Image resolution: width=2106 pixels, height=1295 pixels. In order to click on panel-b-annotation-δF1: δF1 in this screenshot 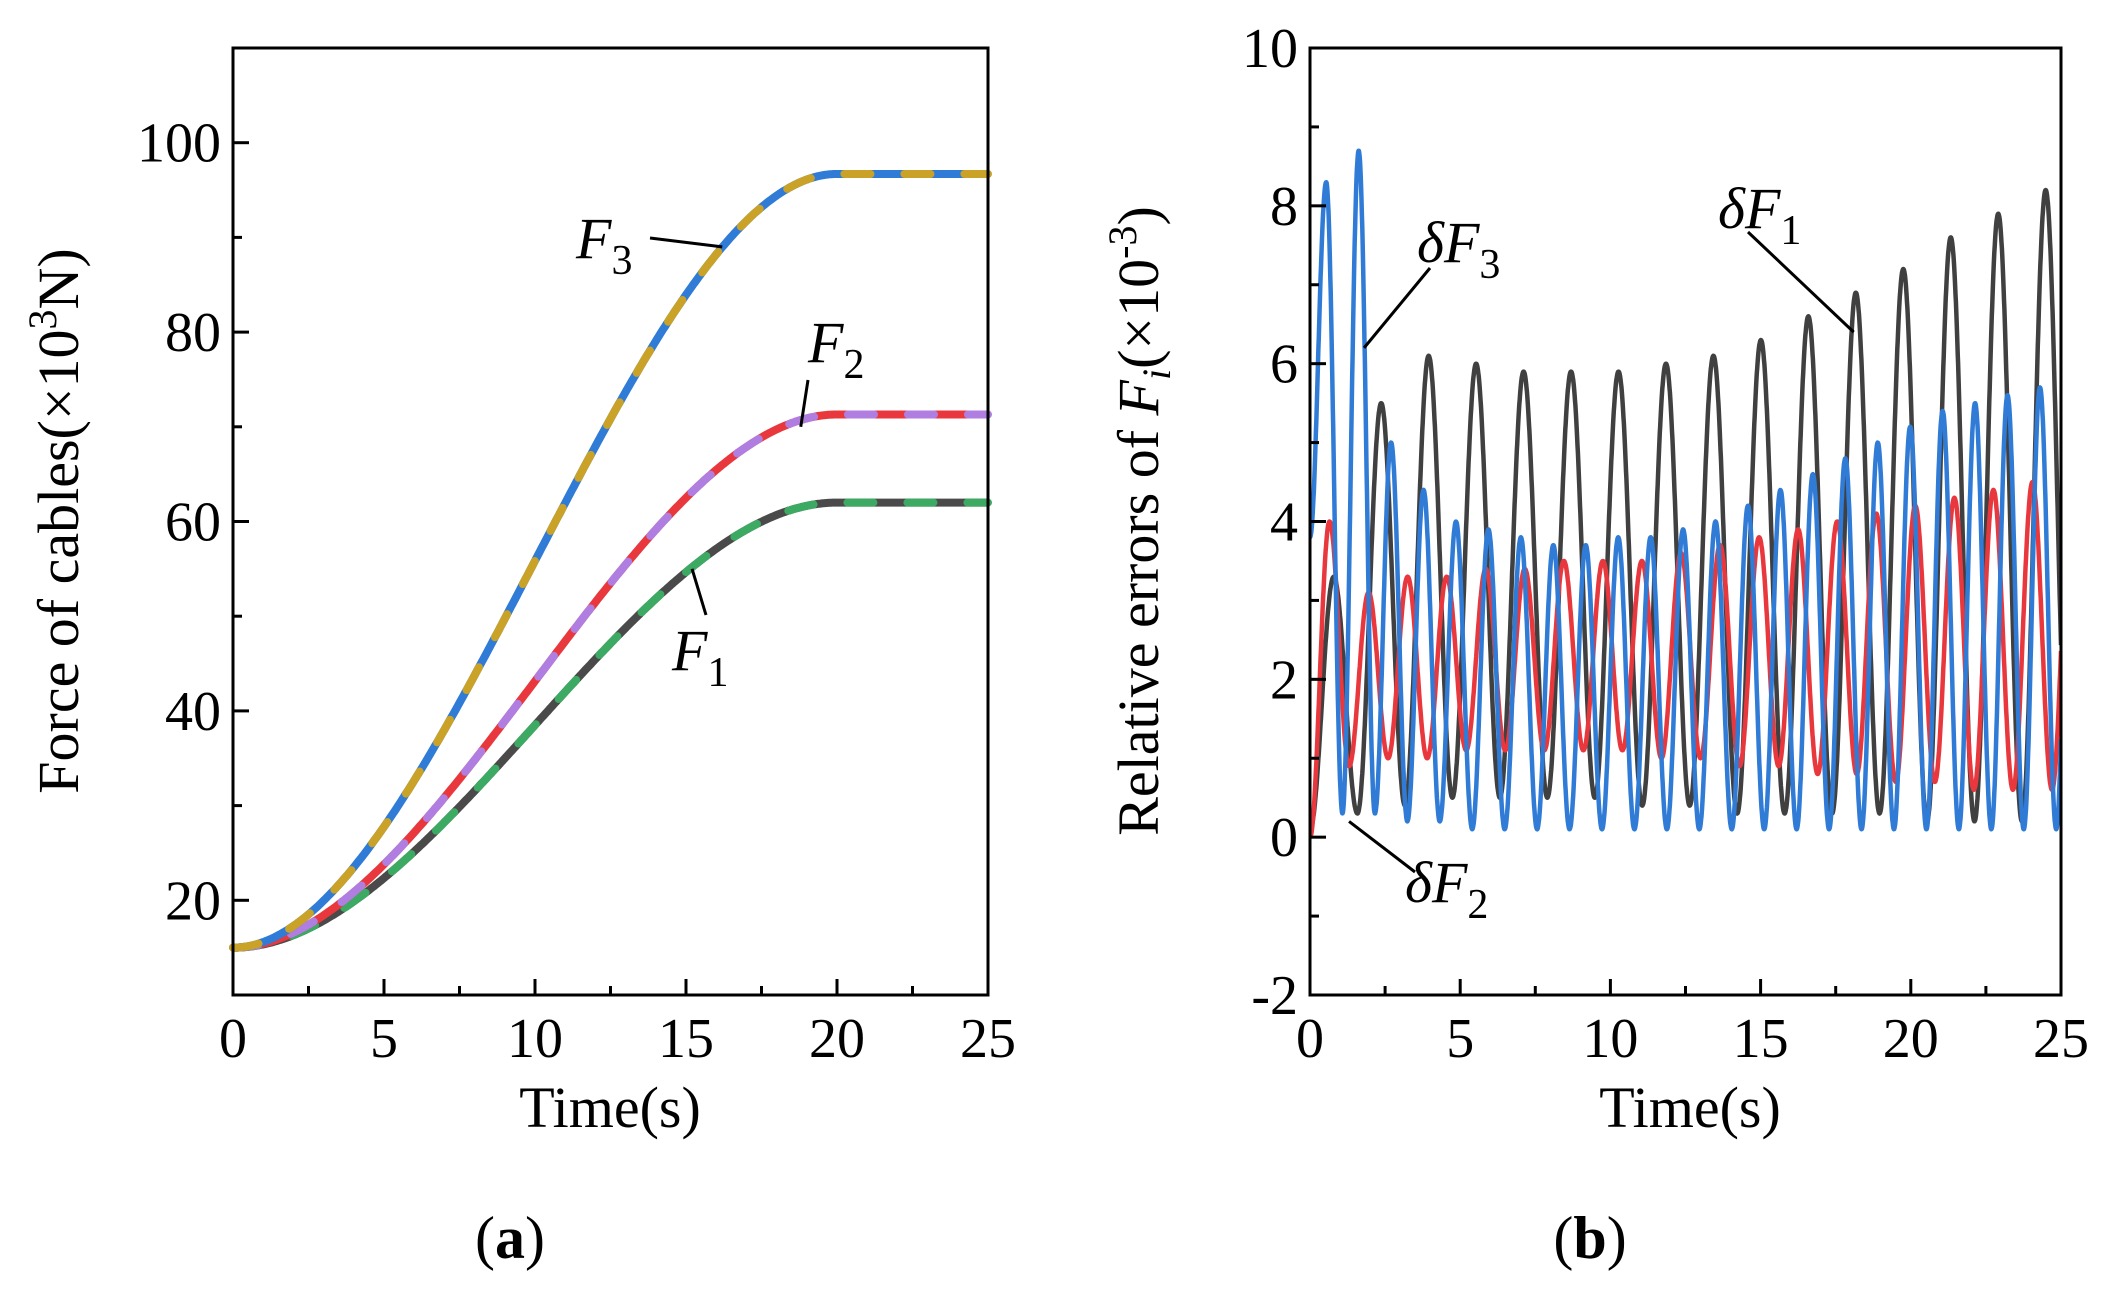, I will do `click(1759, 215)`.